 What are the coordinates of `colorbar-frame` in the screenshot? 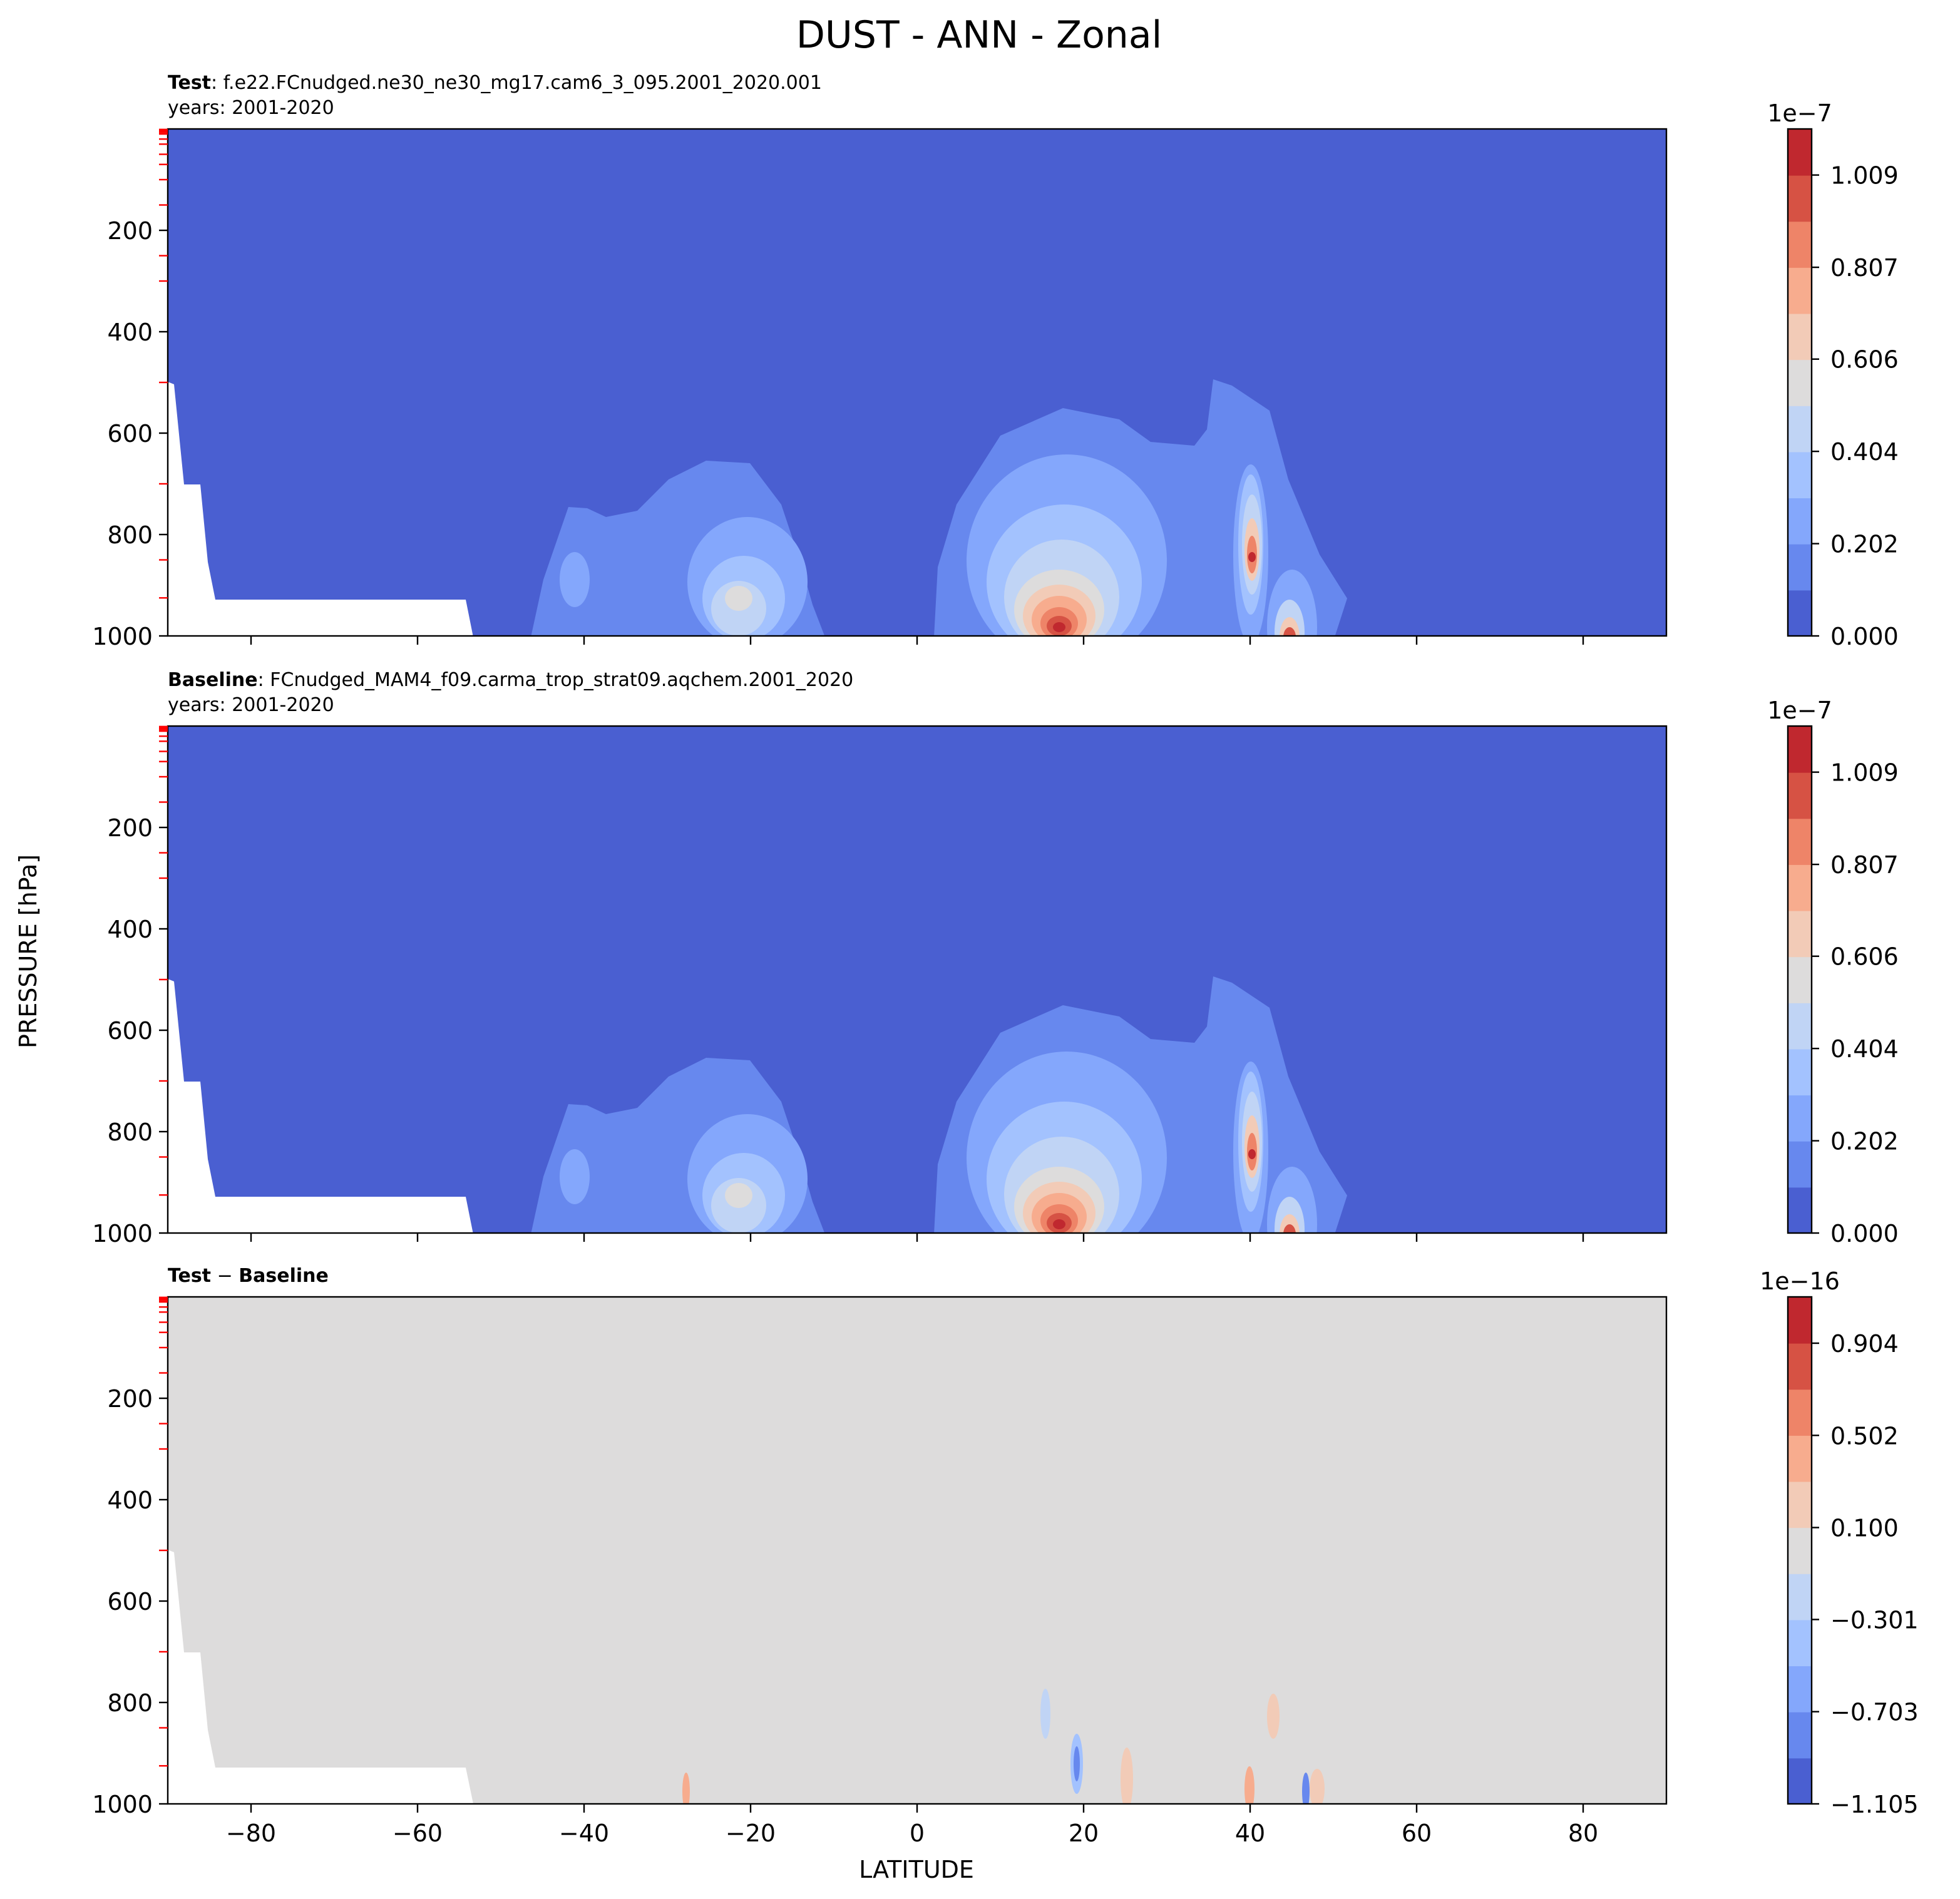 It's located at (1800, 979).